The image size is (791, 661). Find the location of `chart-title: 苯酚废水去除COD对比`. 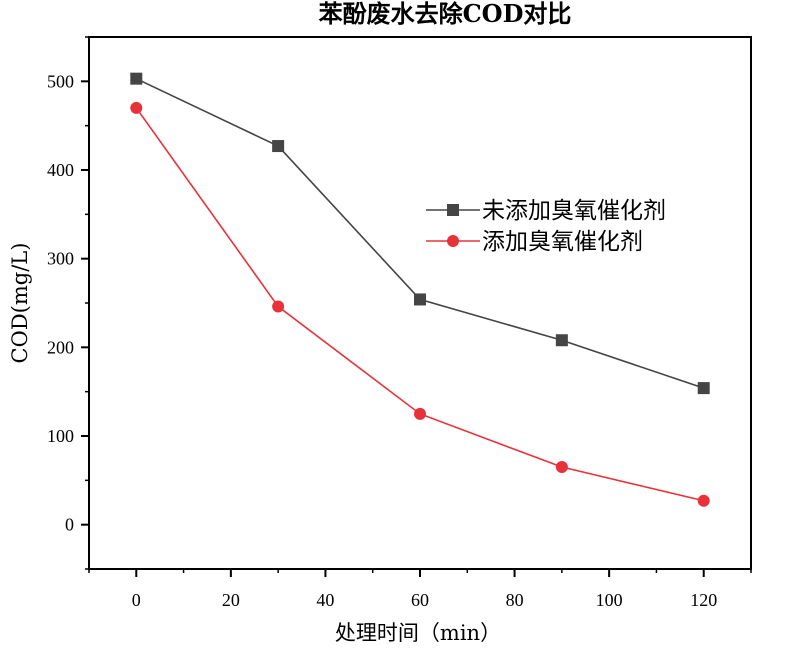

chart-title: 苯酚废水去除COD对比 is located at coordinates (445, 14).